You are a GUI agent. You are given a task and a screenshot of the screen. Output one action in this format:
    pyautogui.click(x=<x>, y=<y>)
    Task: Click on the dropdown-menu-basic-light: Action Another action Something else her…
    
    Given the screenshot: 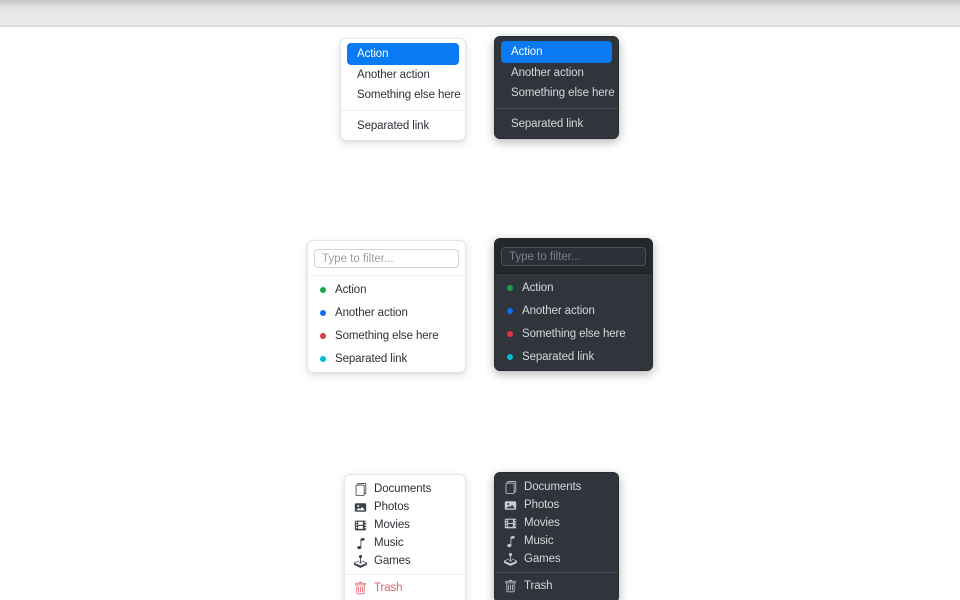 What is the action you would take?
    pyautogui.click(x=403, y=89)
    